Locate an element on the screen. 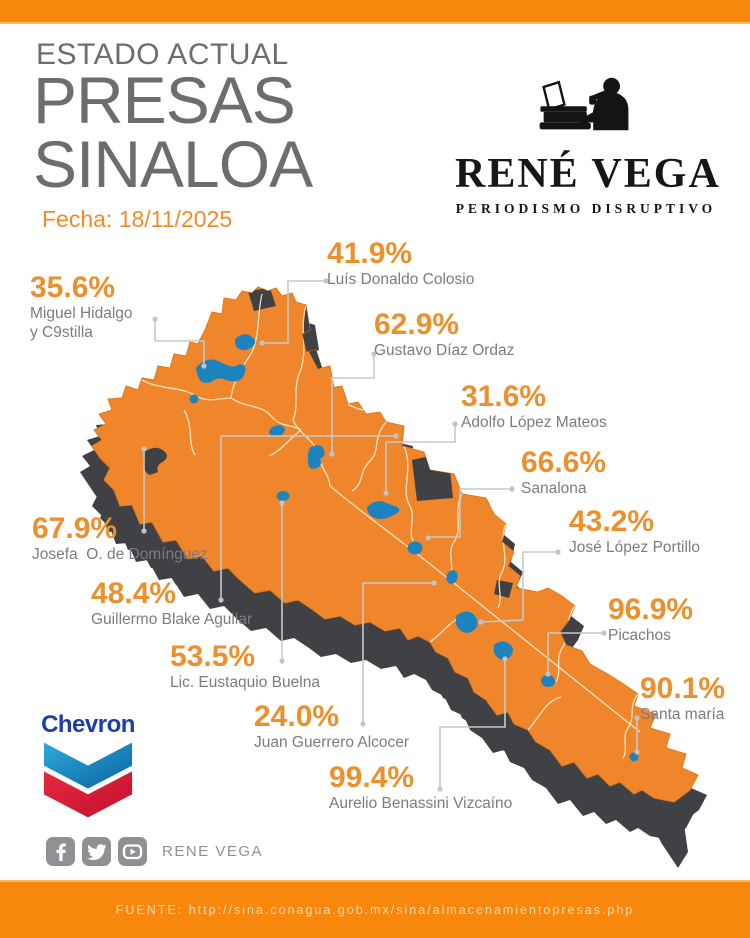 The image size is (750, 938). dam-name: Sanalona is located at coordinates (554, 488).